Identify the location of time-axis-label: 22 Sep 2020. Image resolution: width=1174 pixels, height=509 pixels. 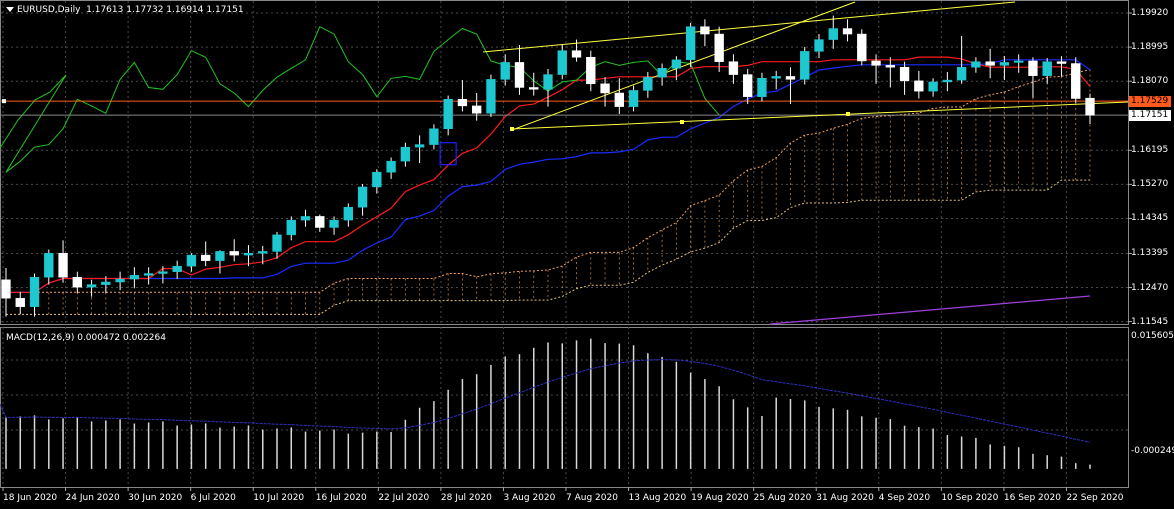
(1095, 498).